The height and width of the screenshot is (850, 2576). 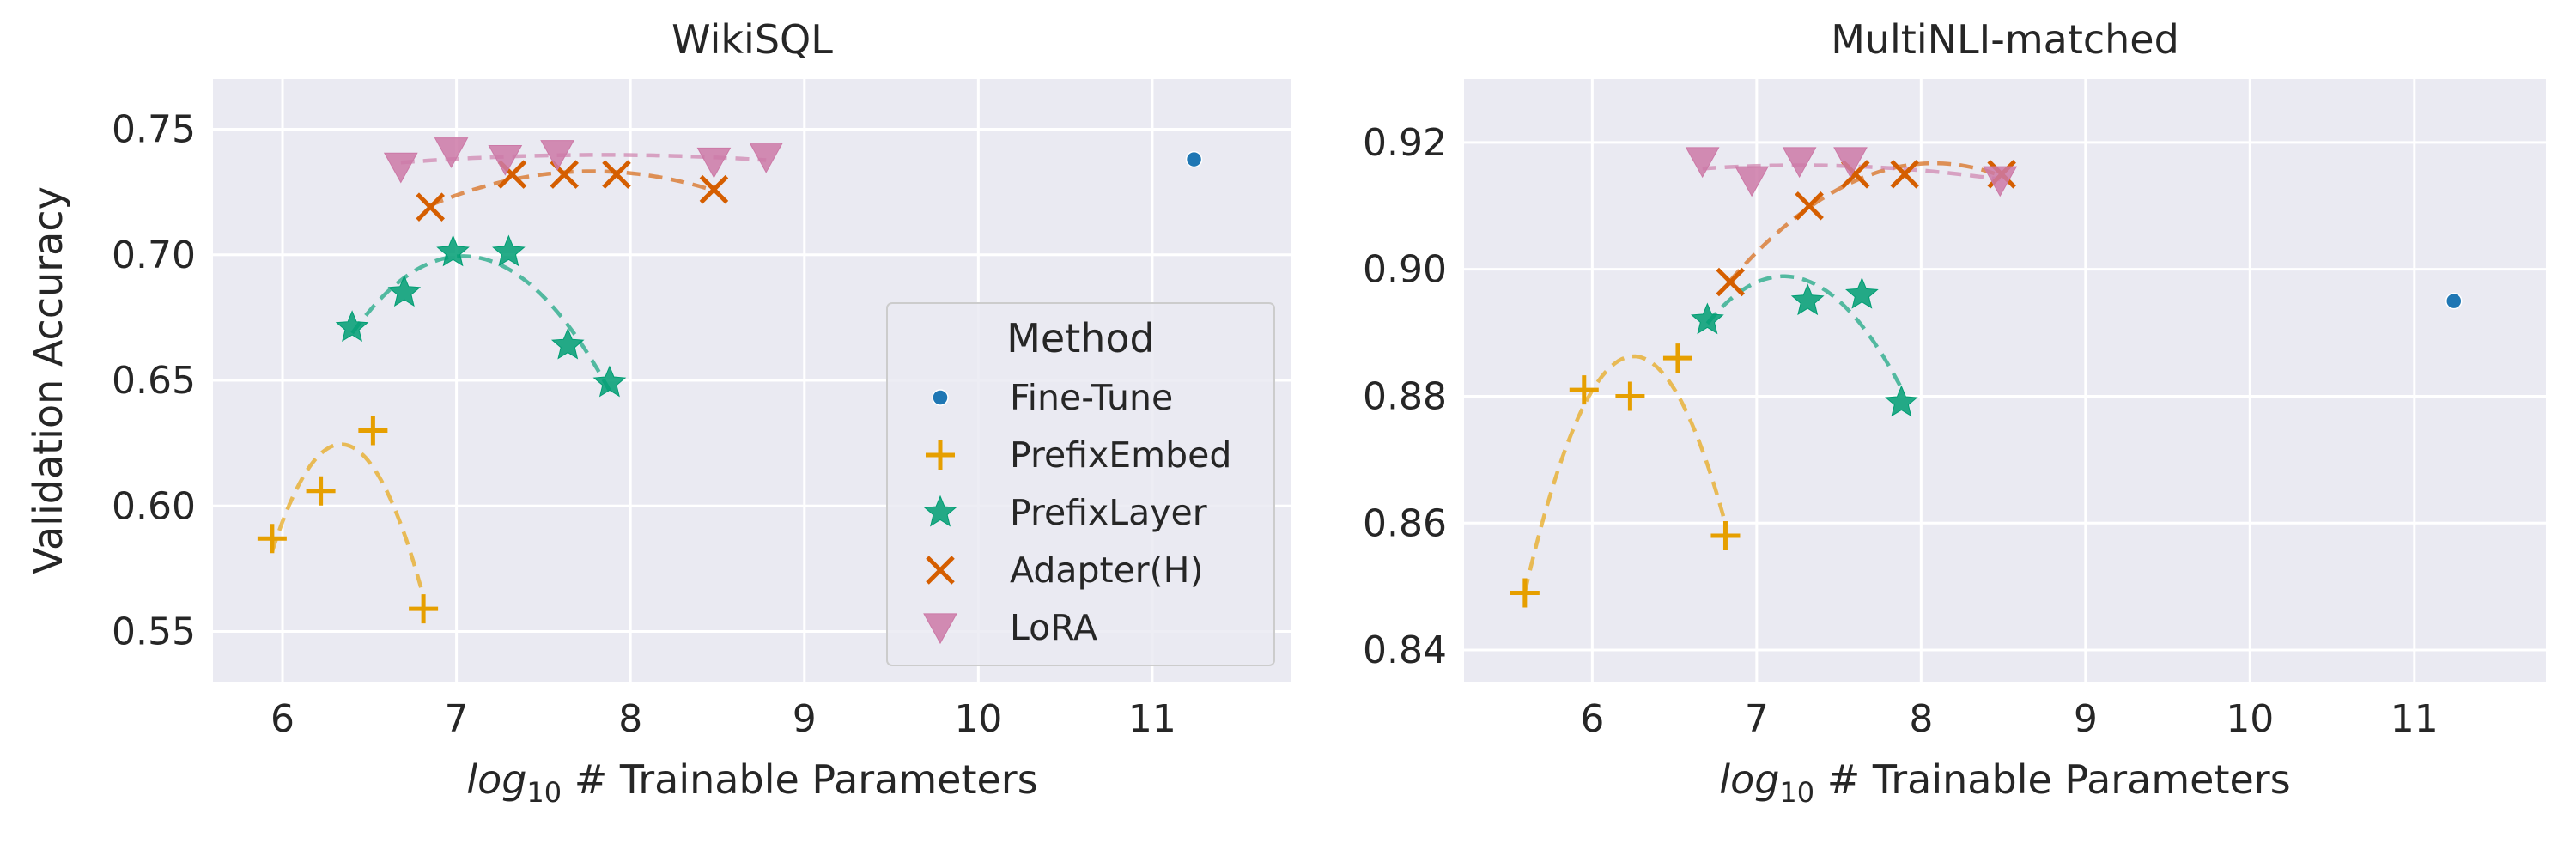 What do you see at coordinates (1107, 570) in the screenshot?
I see `legend-label-adapter: Adapter(H)` at bounding box center [1107, 570].